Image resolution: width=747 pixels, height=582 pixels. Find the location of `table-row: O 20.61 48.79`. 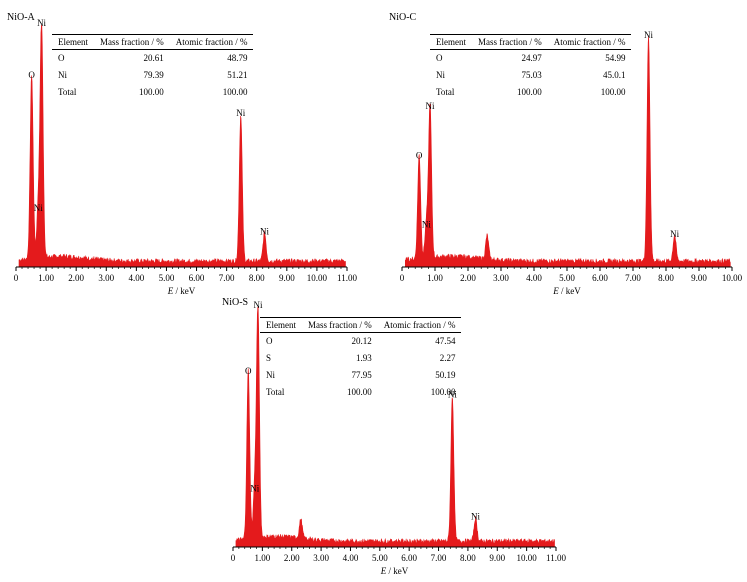

table-row: O 20.61 48.79 is located at coordinates (152, 59).